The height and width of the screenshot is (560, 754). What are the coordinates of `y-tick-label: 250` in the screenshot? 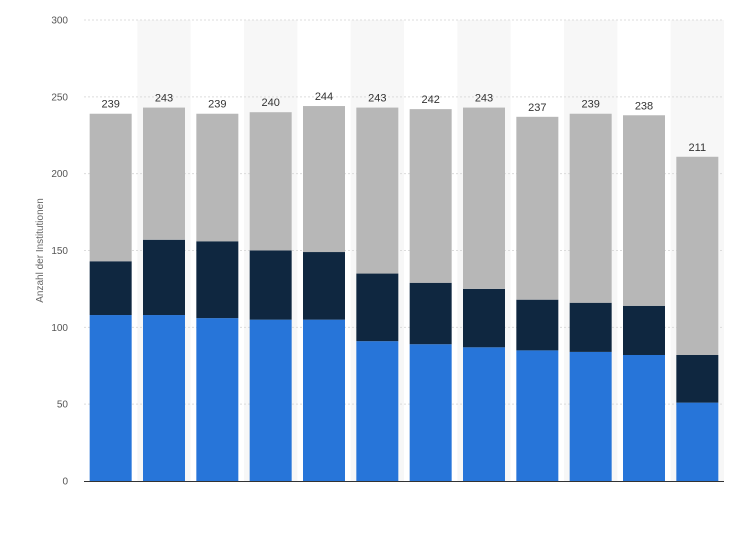 It's located at (59, 97).